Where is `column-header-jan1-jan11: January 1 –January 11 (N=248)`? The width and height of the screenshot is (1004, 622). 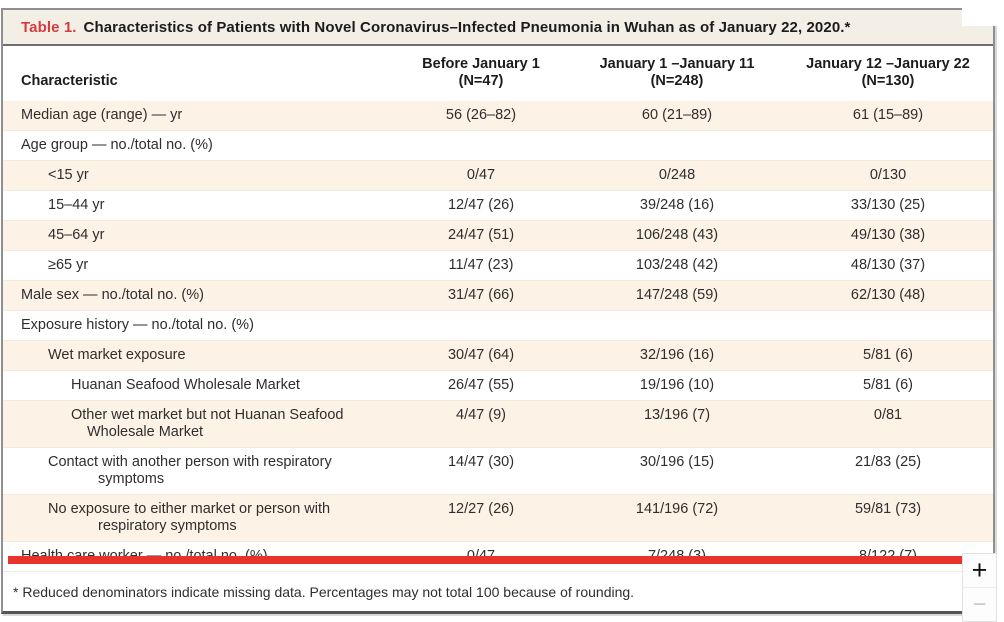 column-header-jan1-jan11: January 1 –January 11 (N=248) is located at coordinates (677, 73).